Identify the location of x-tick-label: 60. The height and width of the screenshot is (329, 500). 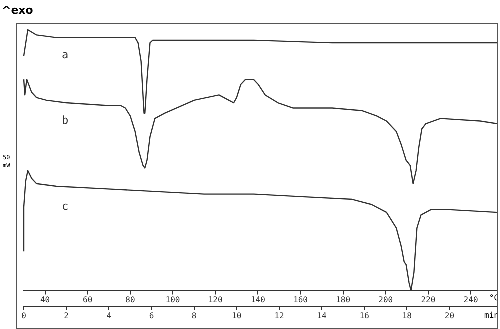
(88, 300).